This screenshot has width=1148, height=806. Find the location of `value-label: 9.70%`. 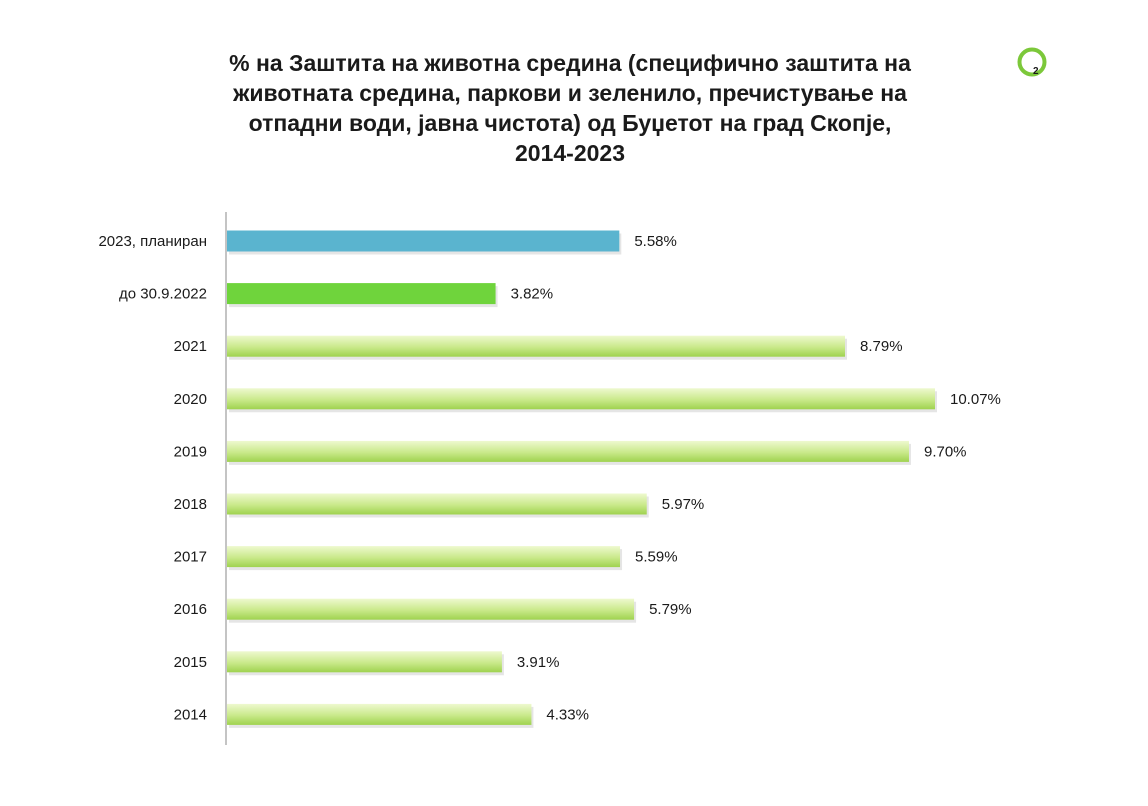

value-label: 9.70% is located at coordinates (945, 451).